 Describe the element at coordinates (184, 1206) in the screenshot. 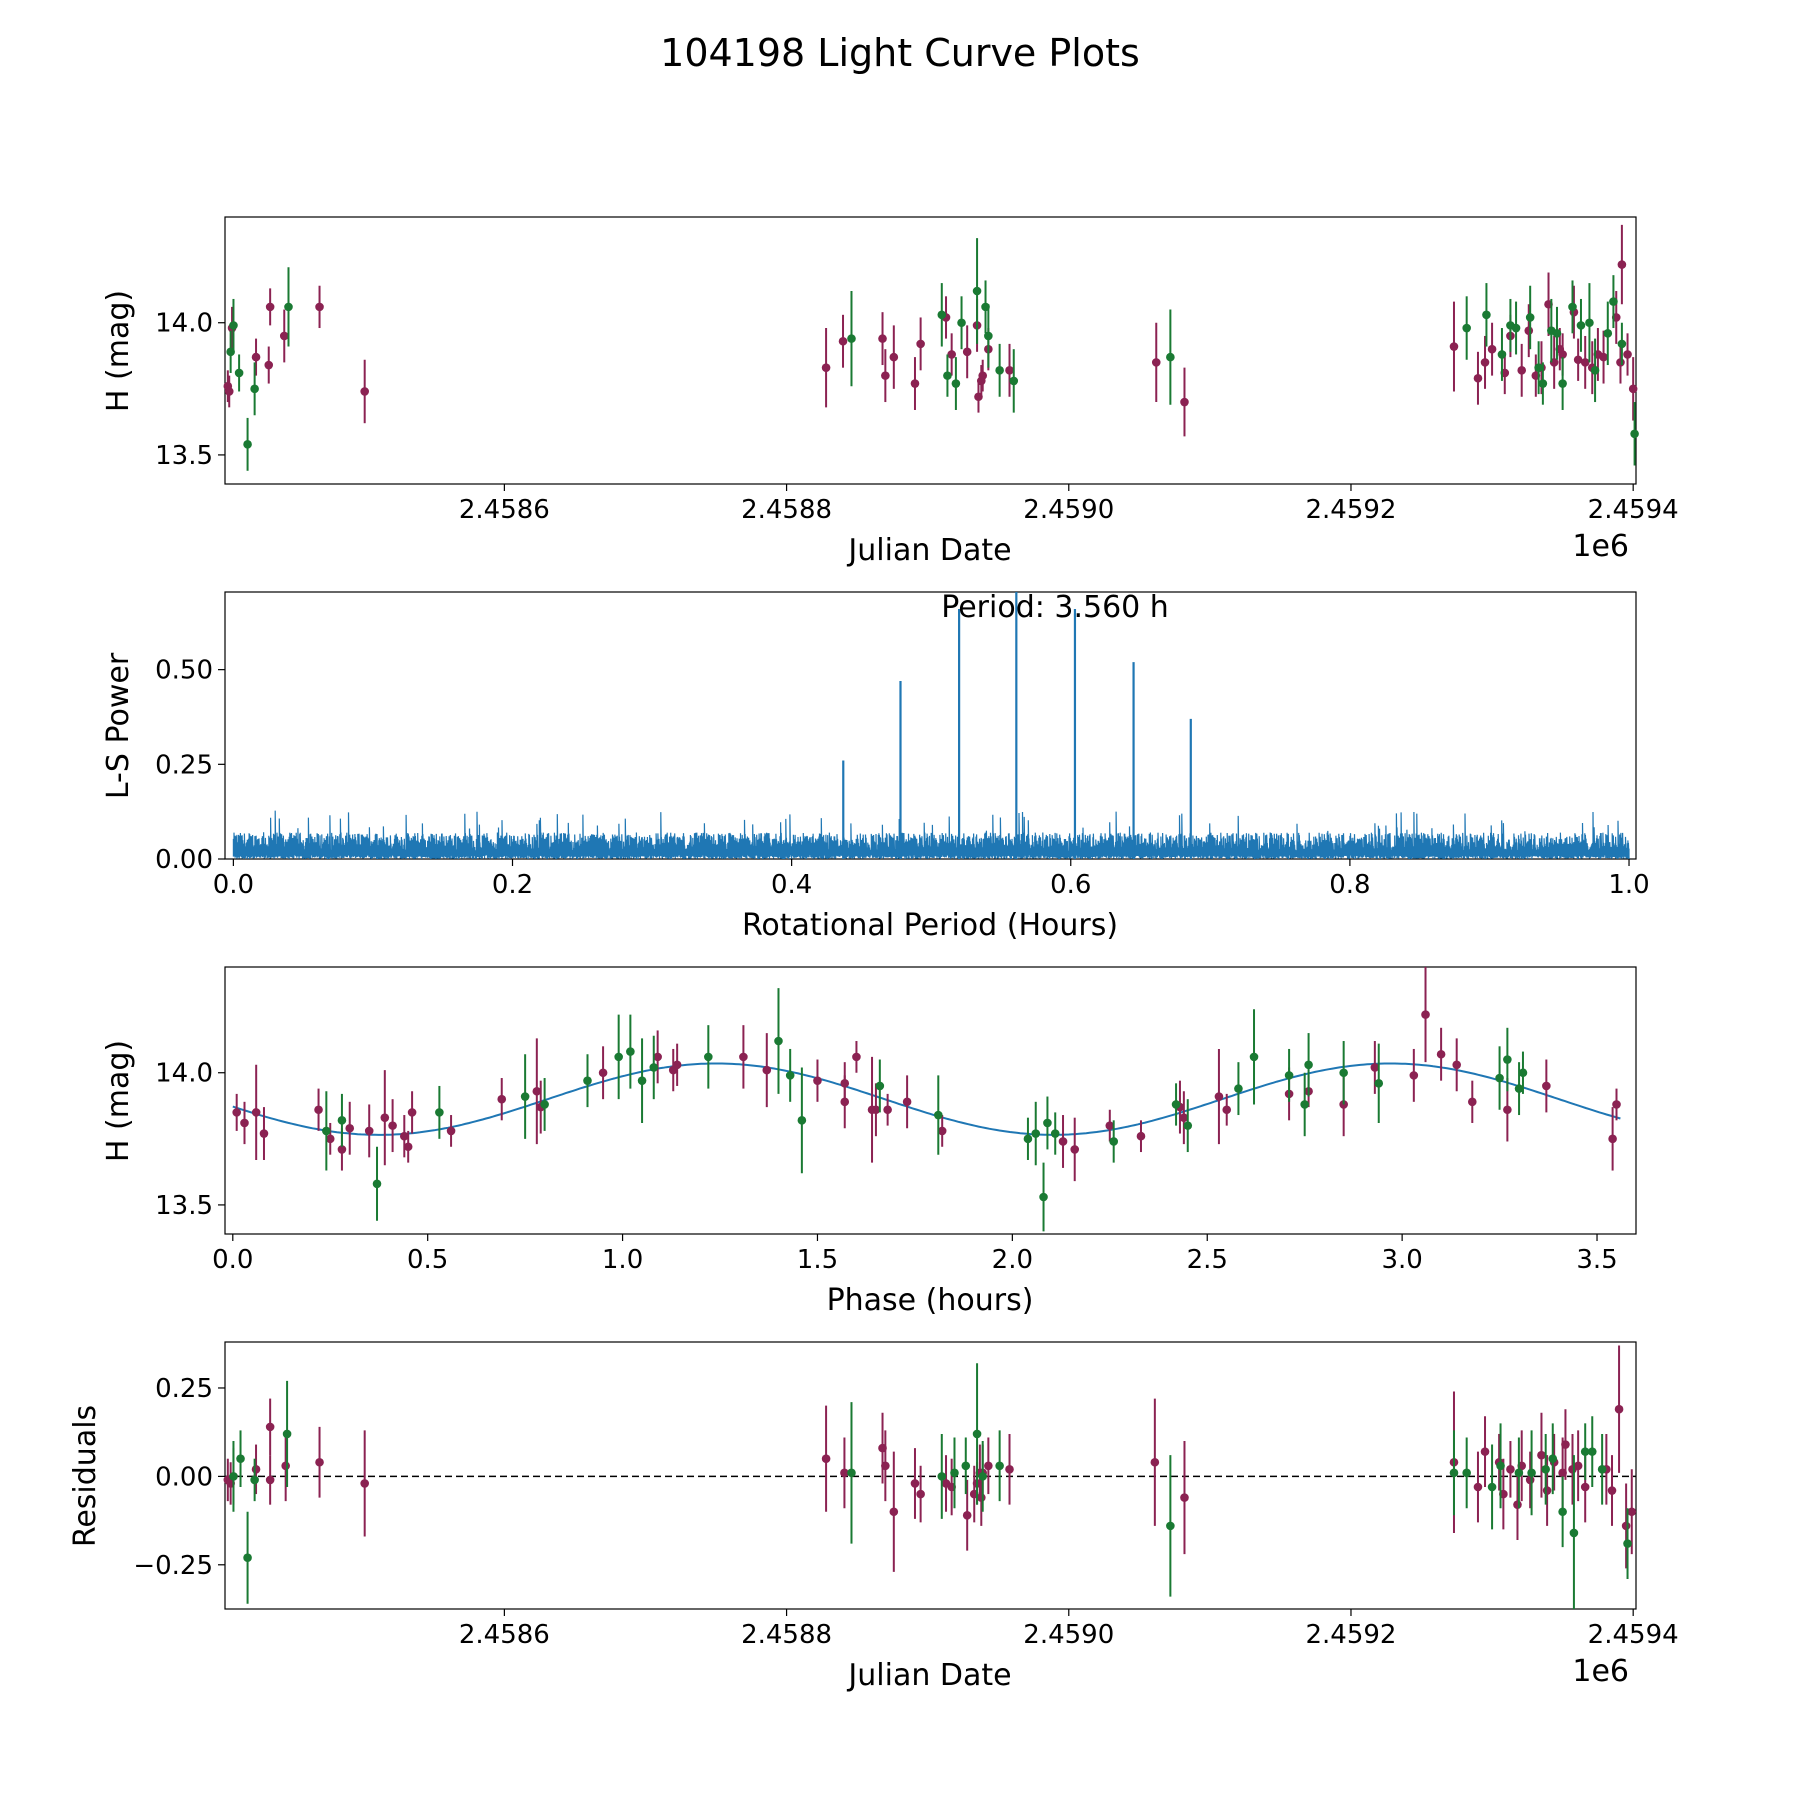

I see `phased-ytick-label: 13.5` at that location.